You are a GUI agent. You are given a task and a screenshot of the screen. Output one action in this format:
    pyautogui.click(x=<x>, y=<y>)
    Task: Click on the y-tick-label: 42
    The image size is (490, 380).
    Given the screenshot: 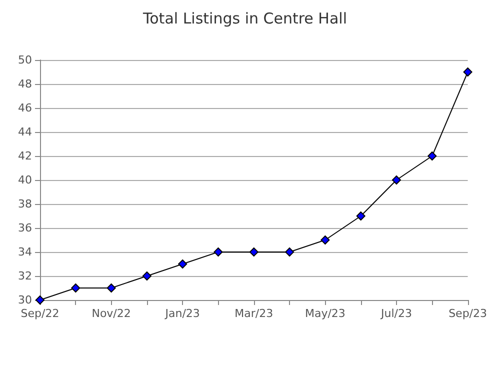 What is the action you would take?
    pyautogui.click(x=25, y=156)
    